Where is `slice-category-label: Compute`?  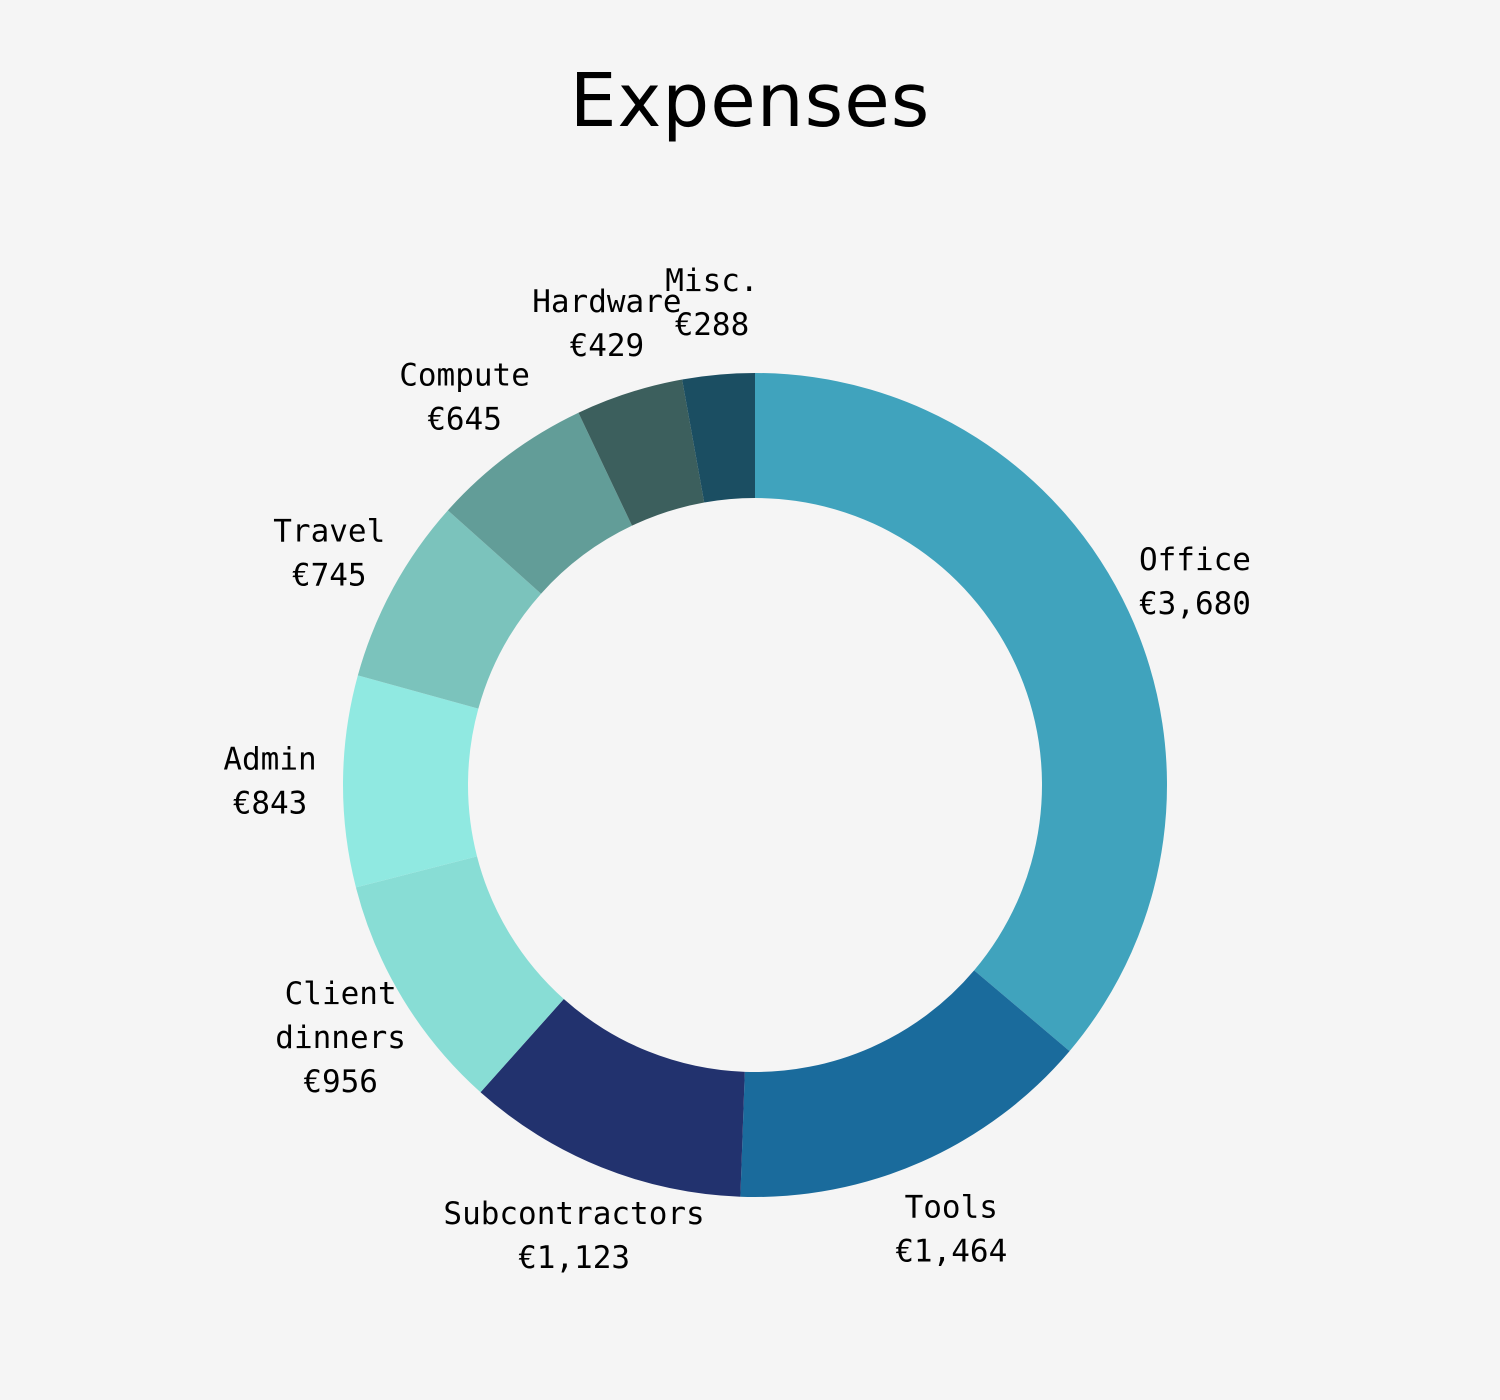
slice-category-label: Compute is located at coordinates (464, 376).